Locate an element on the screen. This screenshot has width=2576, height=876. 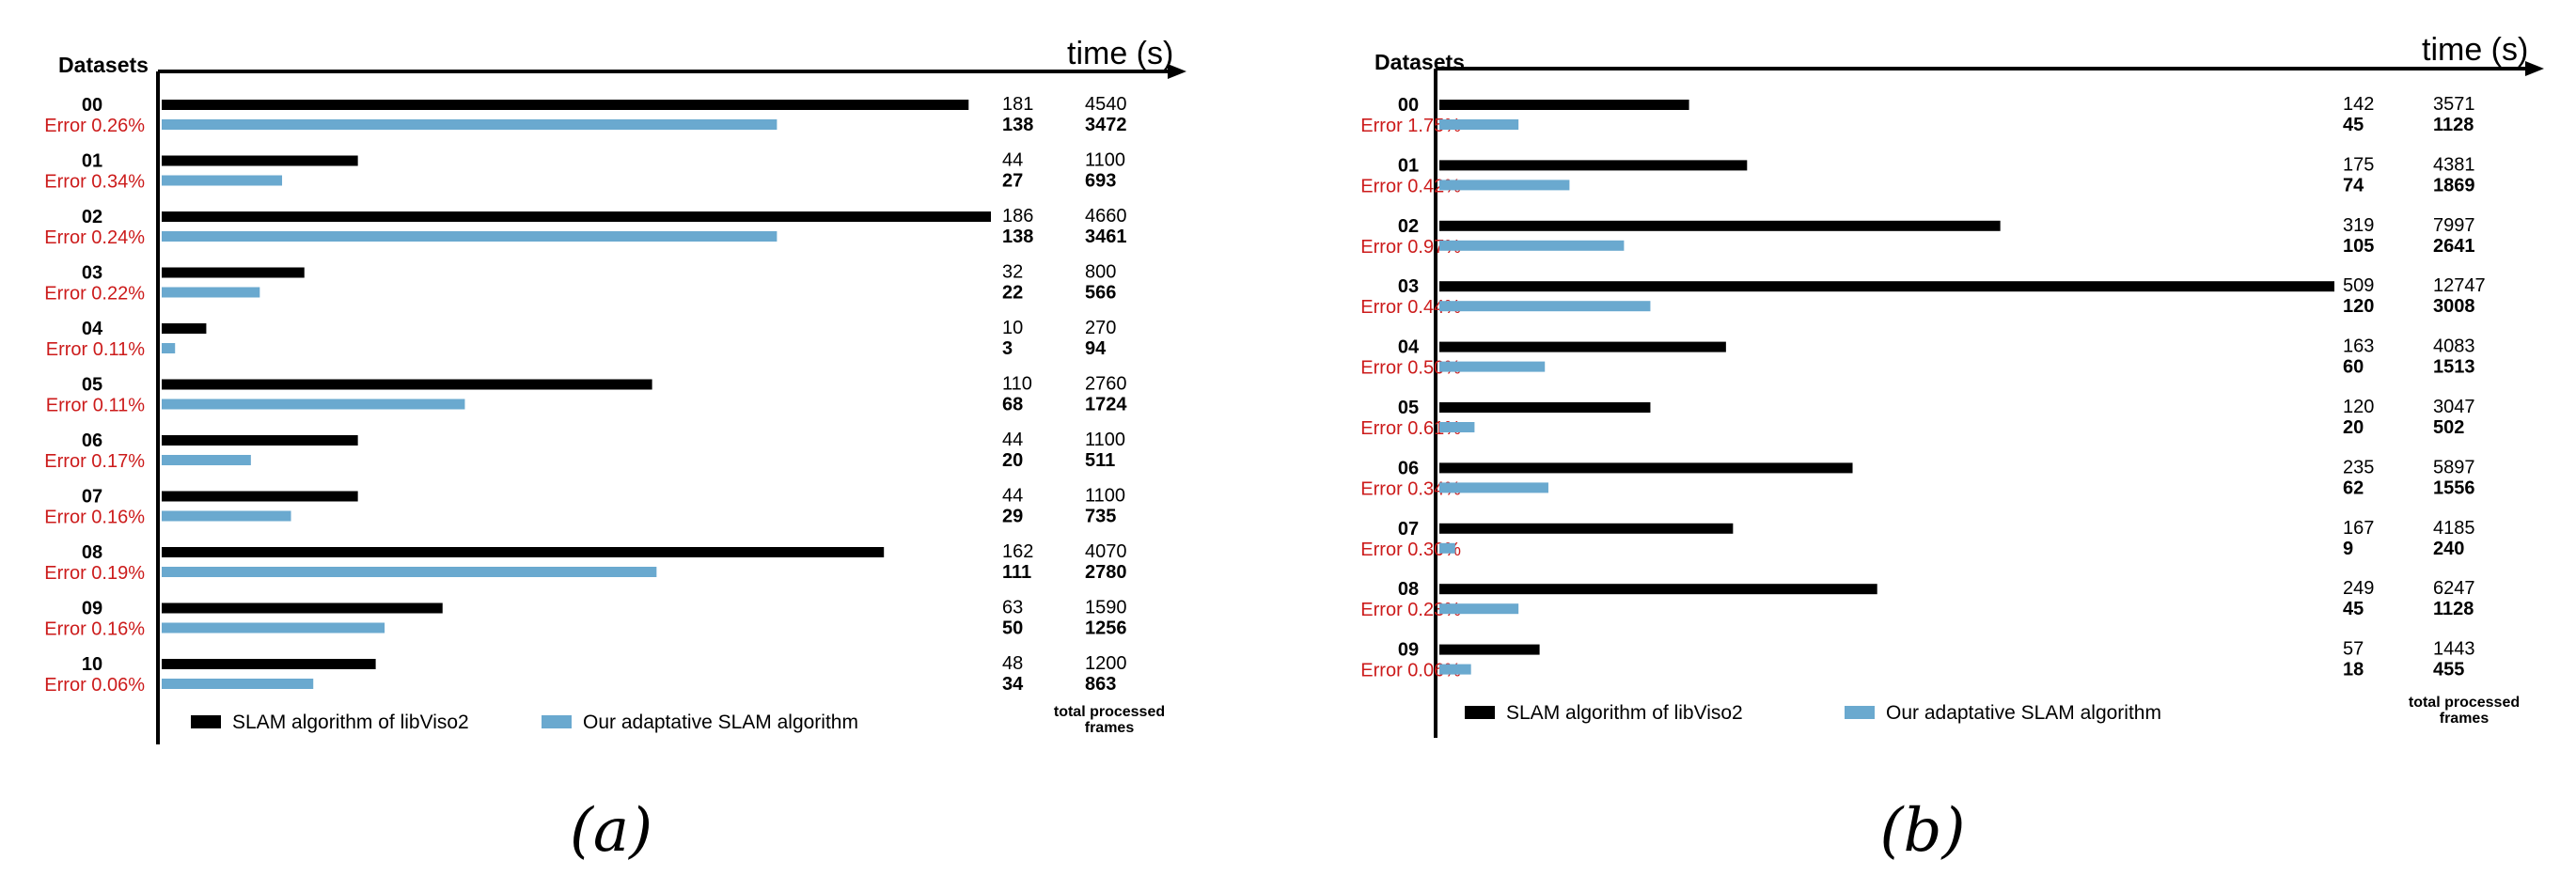
frames-value-adaptive: 455 is located at coordinates (2448, 670).